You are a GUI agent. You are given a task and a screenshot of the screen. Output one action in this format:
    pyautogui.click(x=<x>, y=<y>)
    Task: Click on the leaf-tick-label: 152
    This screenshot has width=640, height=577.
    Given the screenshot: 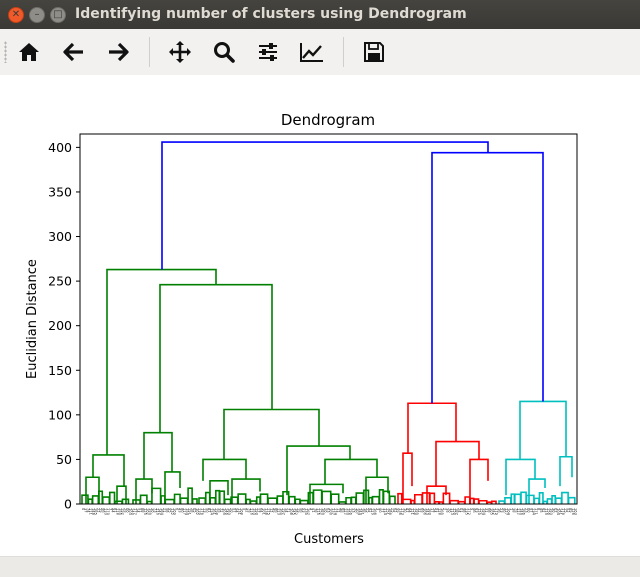 What is the action you would take?
    pyautogui.click(x=321, y=511)
    